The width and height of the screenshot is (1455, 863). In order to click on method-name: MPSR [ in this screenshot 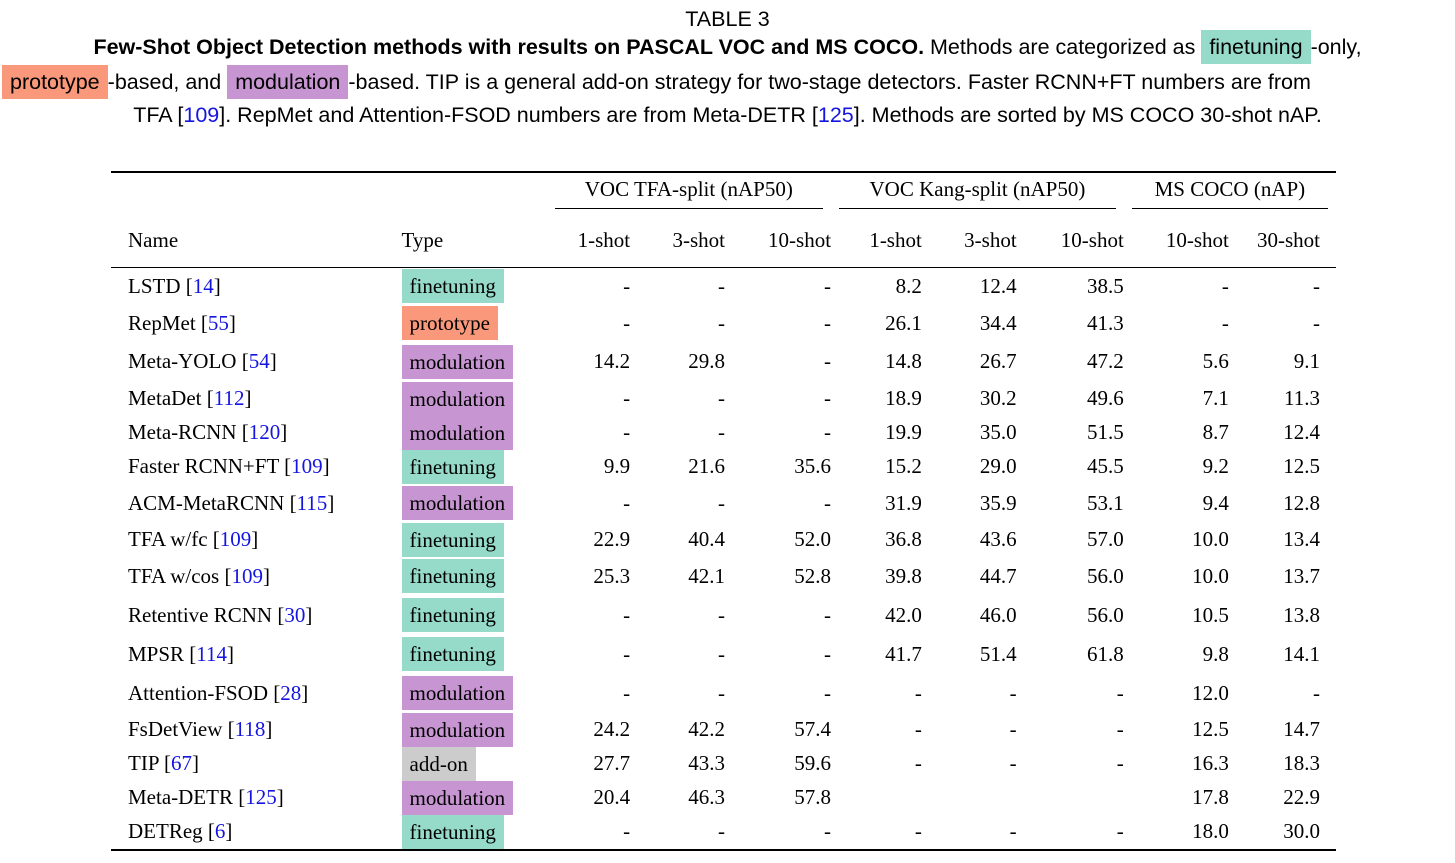, I will do `click(162, 653)`.